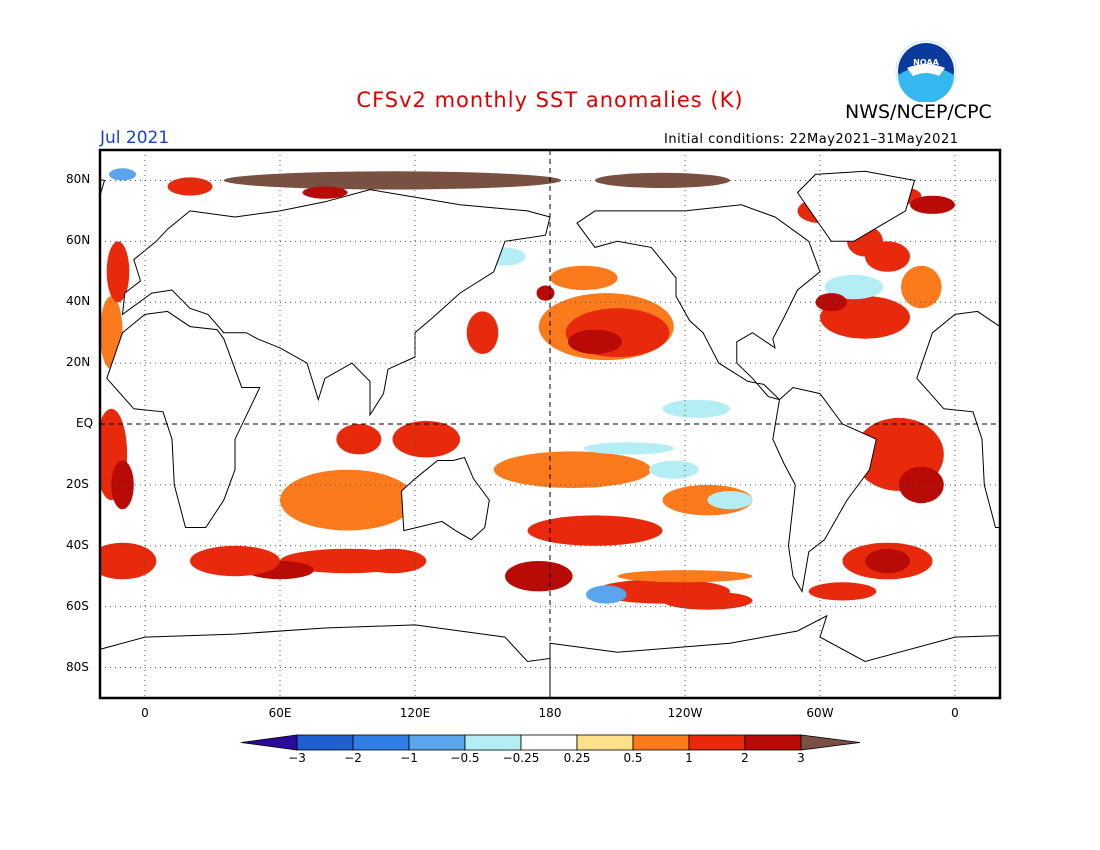  I want to click on noaa-logo-icon: NOAA, so click(926, 71).